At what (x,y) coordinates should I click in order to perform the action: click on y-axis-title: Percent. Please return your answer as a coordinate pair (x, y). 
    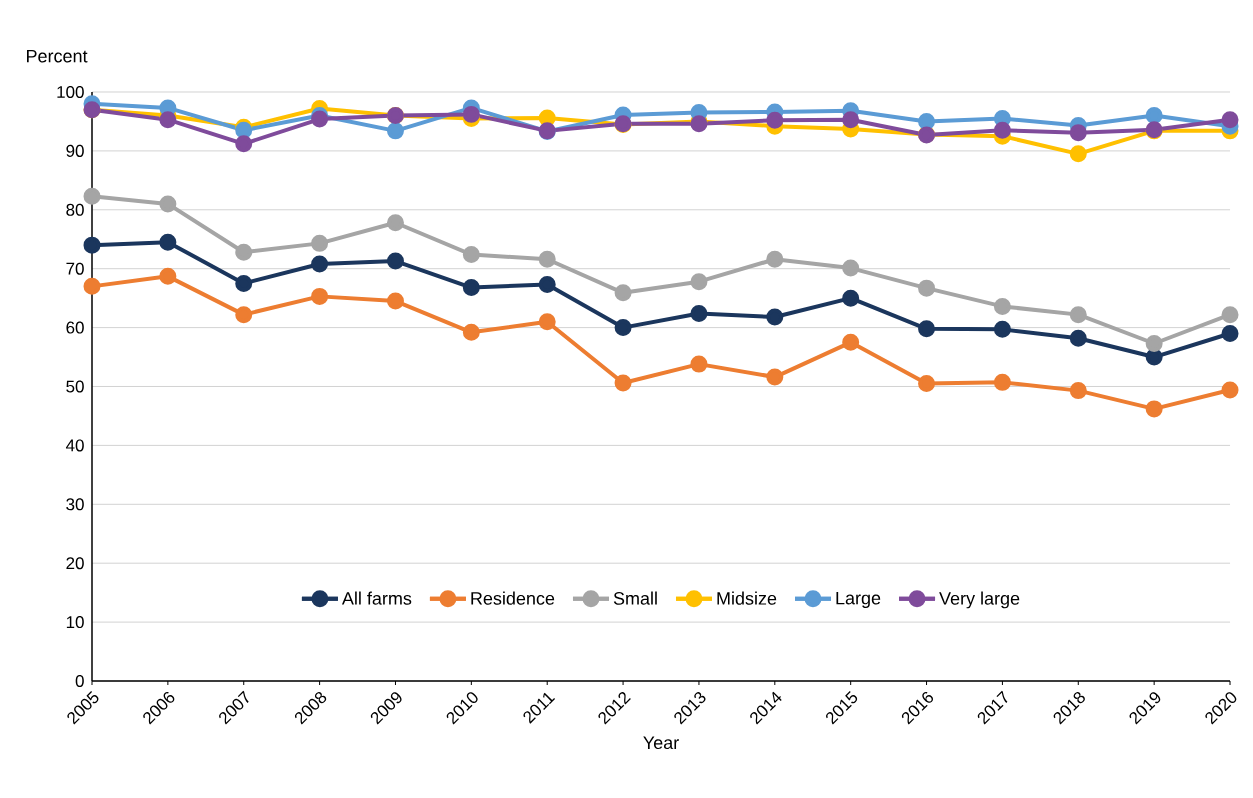
    Looking at the image, I should click on (57, 56).